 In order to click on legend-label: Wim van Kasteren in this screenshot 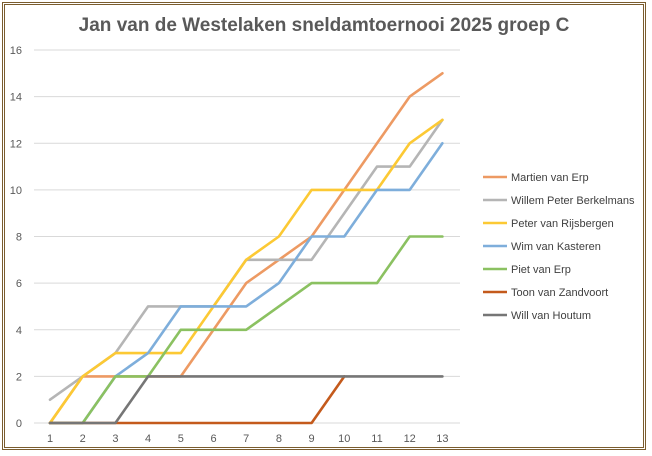, I will do `click(556, 247)`.